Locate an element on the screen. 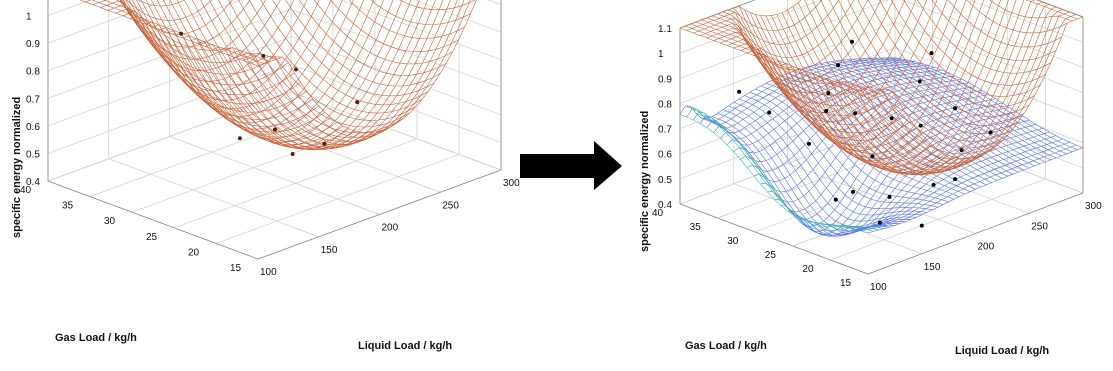 The height and width of the screenshot is (371, 1113). axis-edge is located at coordinates (153, 220).